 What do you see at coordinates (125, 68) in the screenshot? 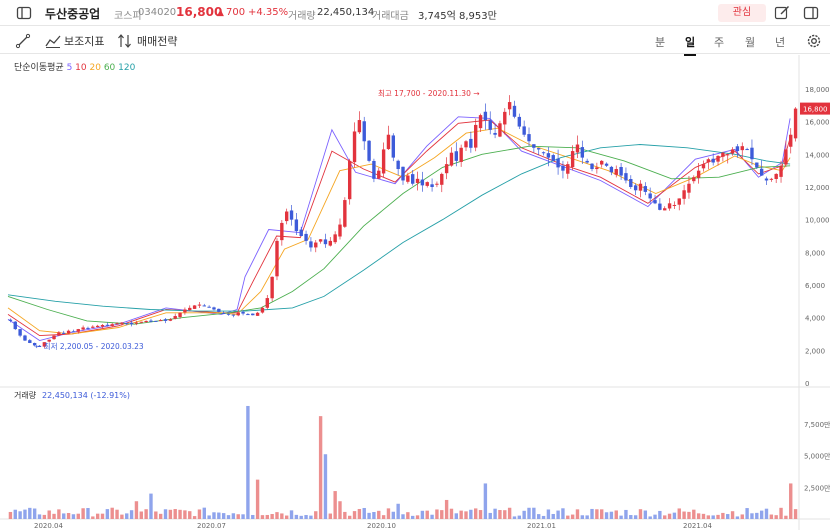
I see `ma-legend-120: 120` at bounding box center [125, 68].